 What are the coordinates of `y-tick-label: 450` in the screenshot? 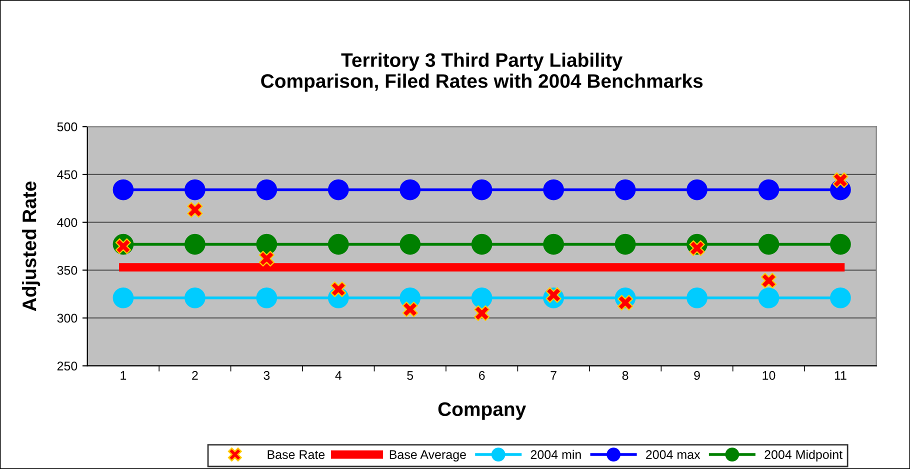 It's located at (67, 175).